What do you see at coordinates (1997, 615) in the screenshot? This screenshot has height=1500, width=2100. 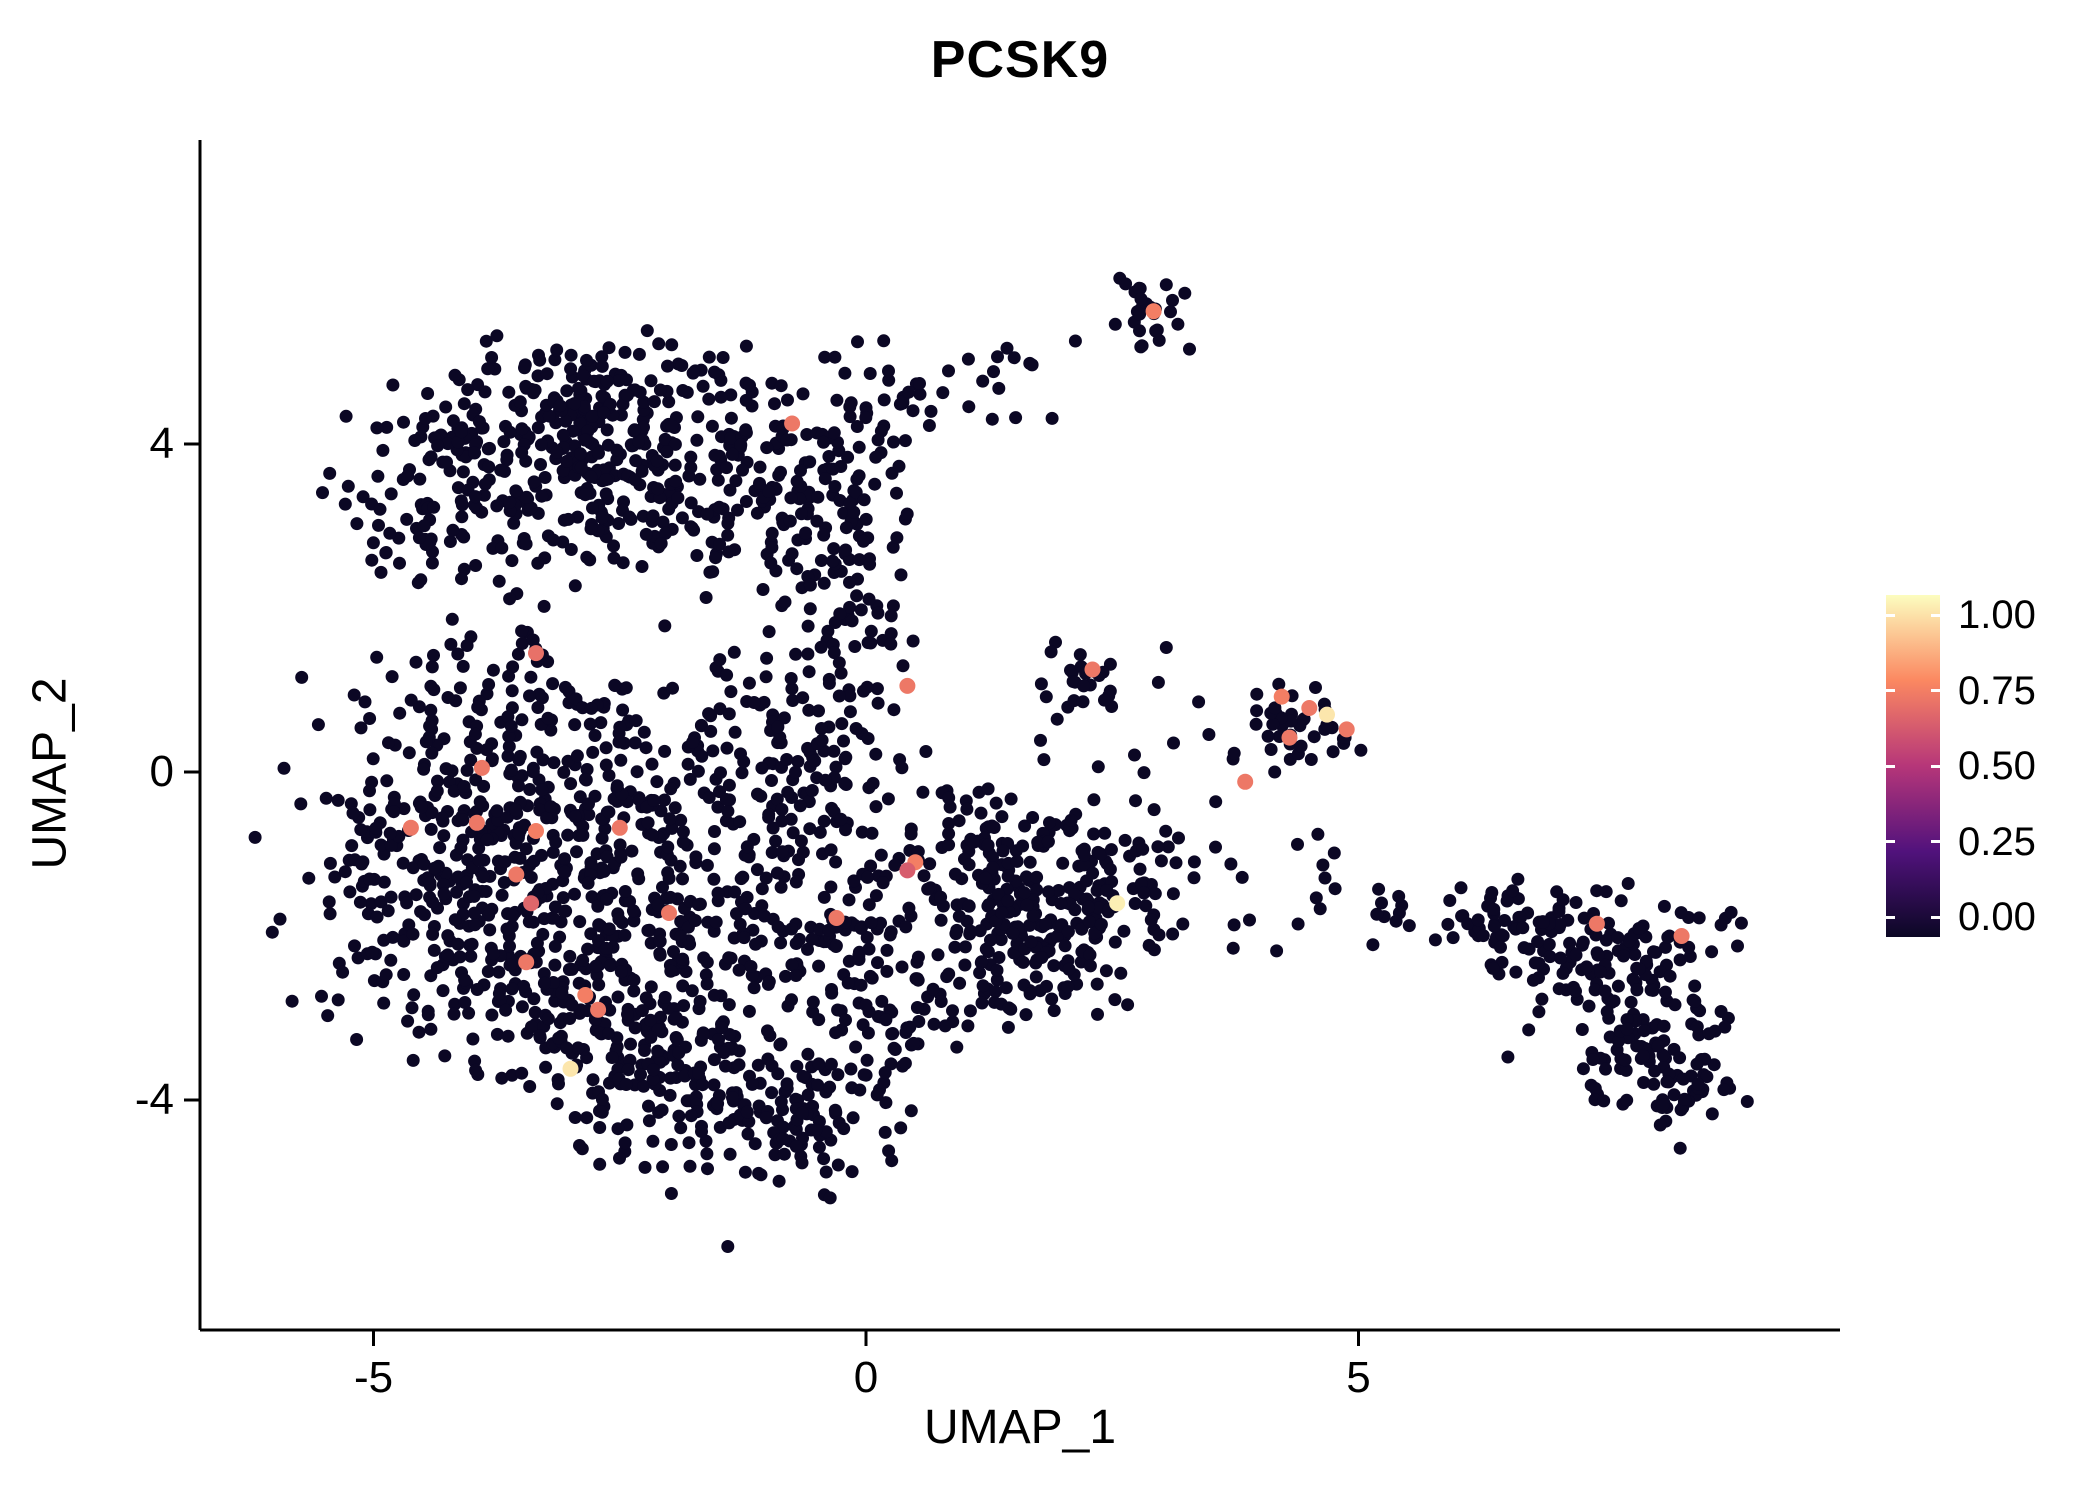 I see `colorbar-tick-label: 1.00` at bounding box center [1997, 615].